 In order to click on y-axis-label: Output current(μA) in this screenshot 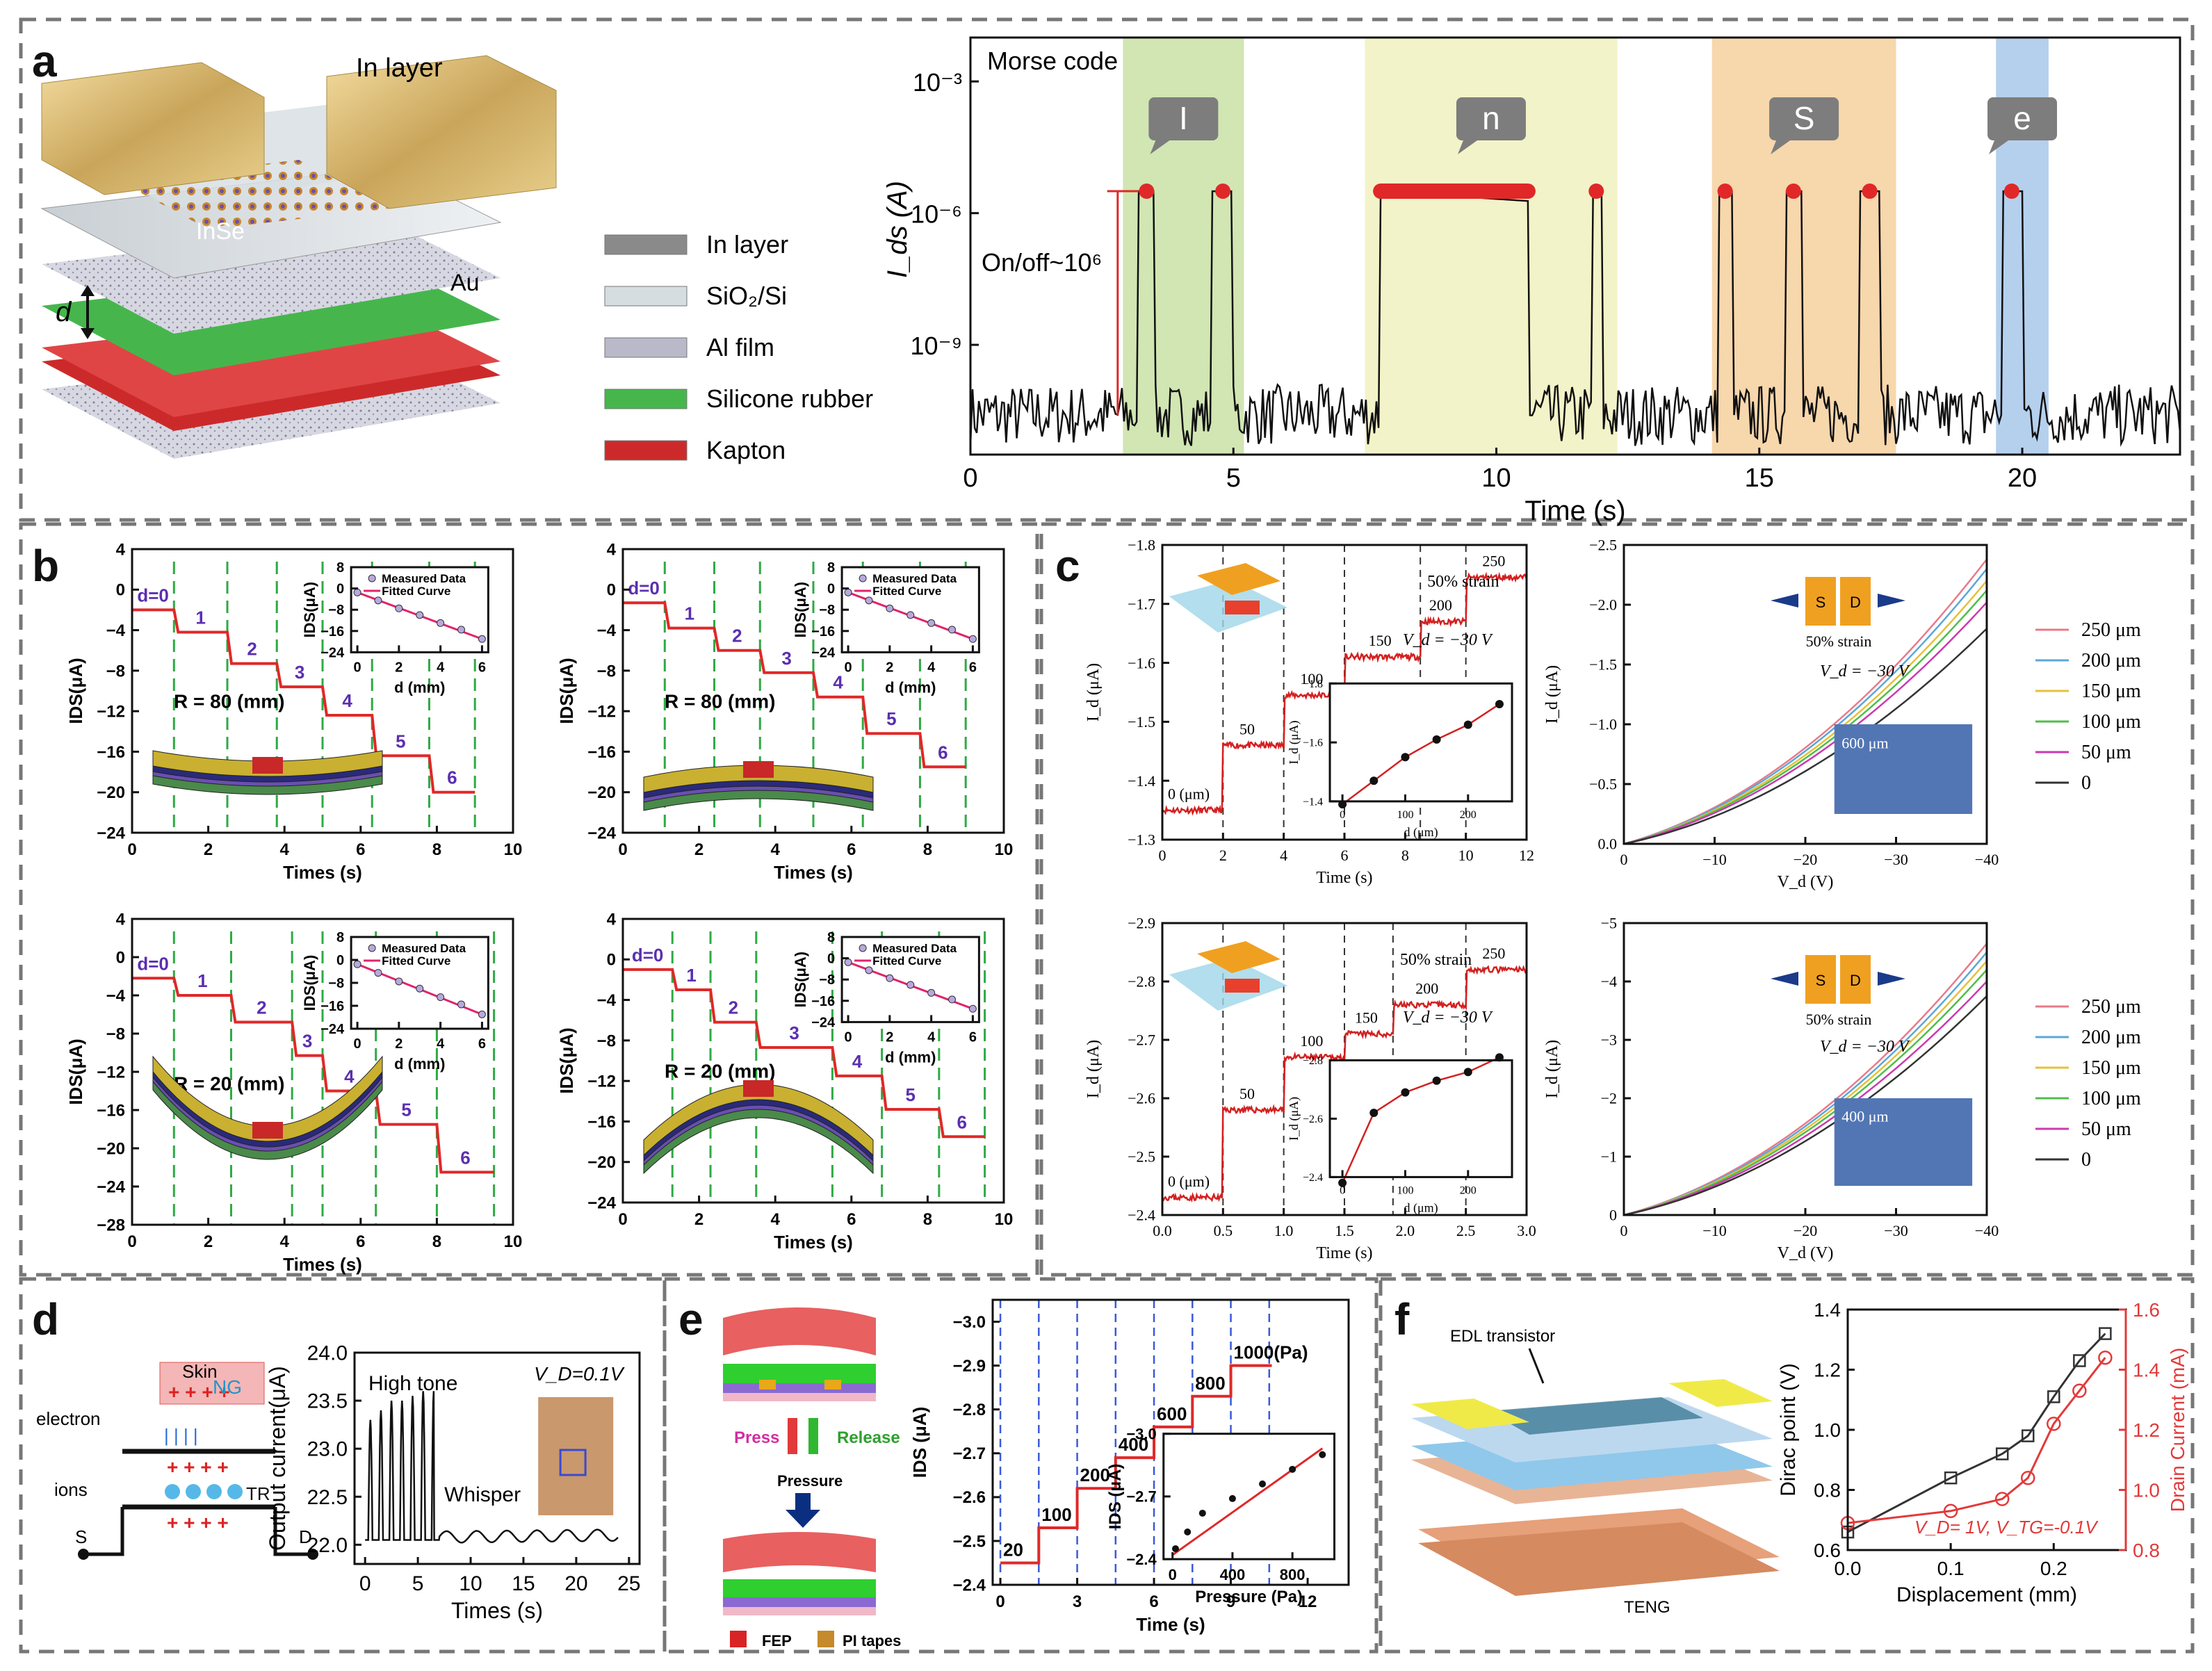, I will do `click(277, 1459)`.